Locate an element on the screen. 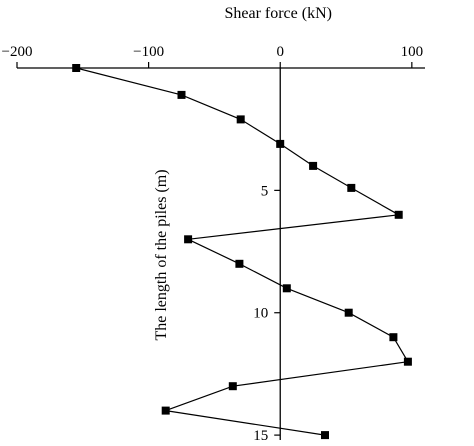  y-tick-label: 15 is located at coordinates (260, 436).